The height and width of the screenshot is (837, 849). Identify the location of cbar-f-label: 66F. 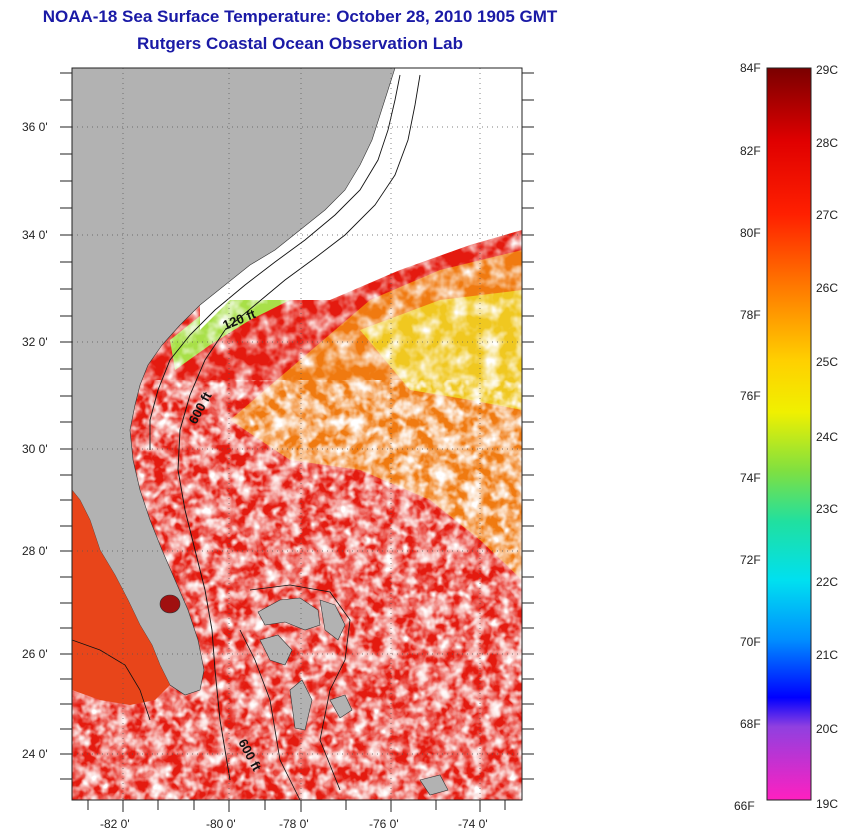
(744, 806).